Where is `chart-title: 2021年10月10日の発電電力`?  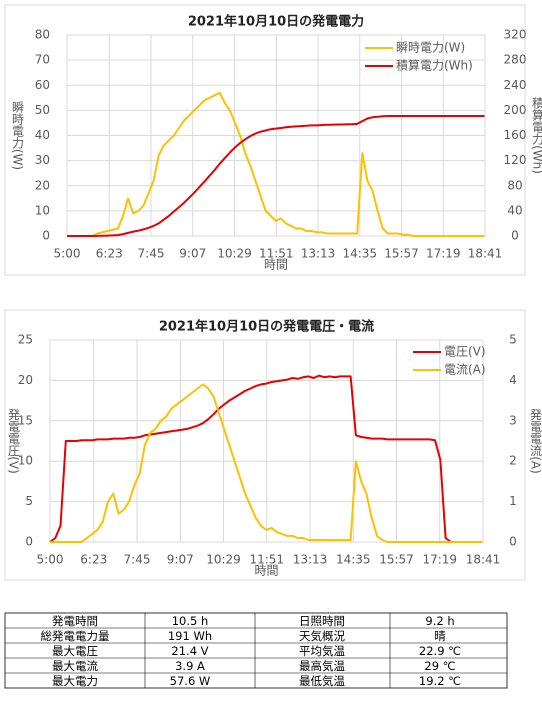
chart-title: 2021年10月10日の発電電力 is located at coordinates (276, 22).